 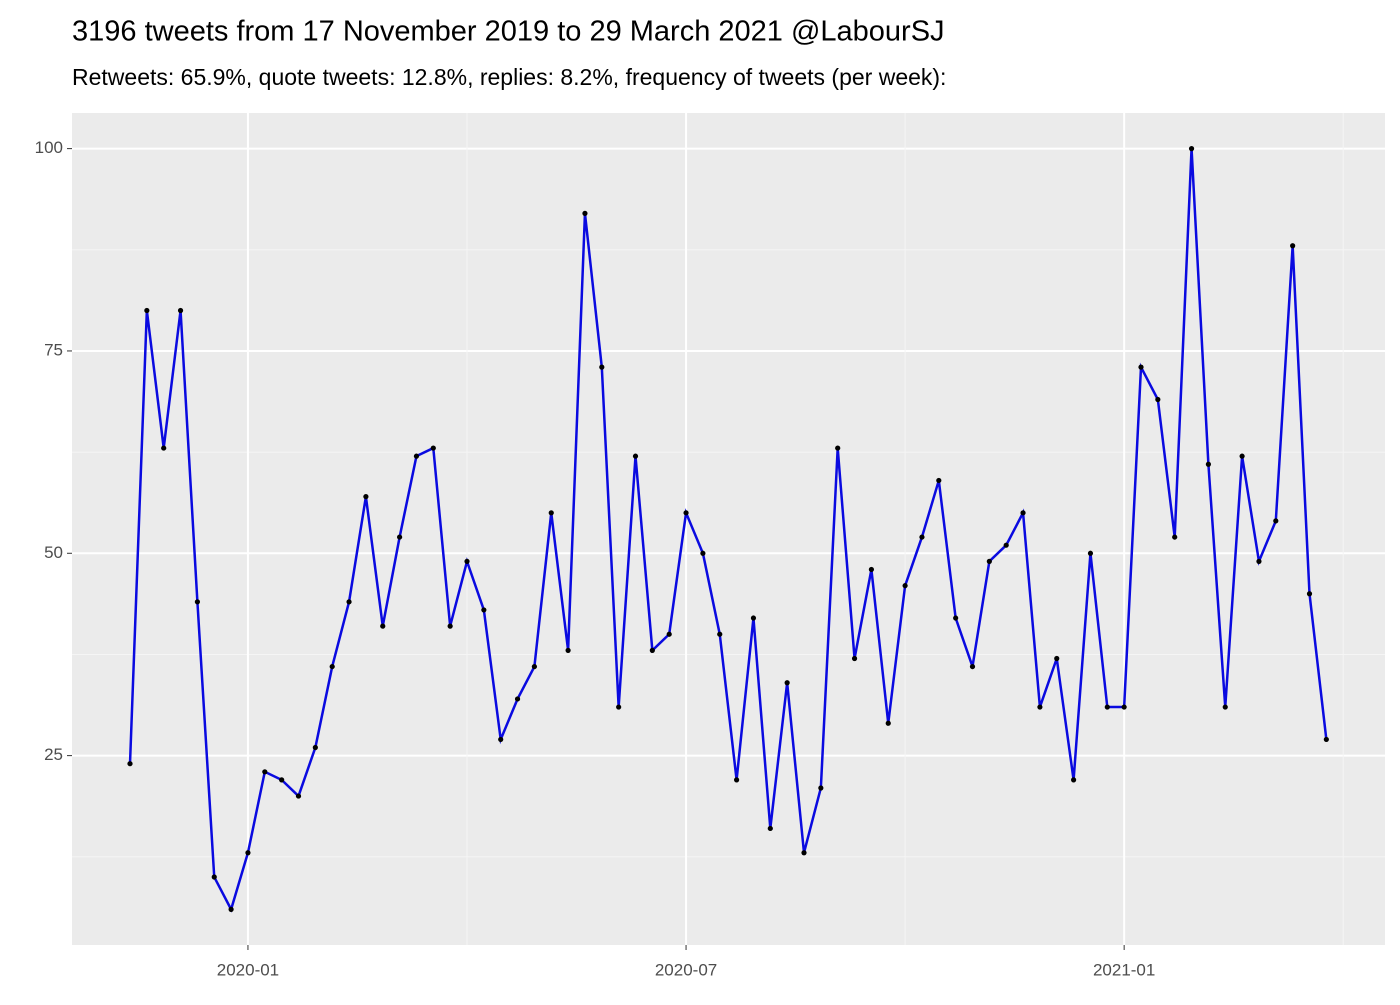 What do you see at coordinates (53, 754) in the screenshot?
I see `y-tick-label: 25` at bounding box center [53, 754].